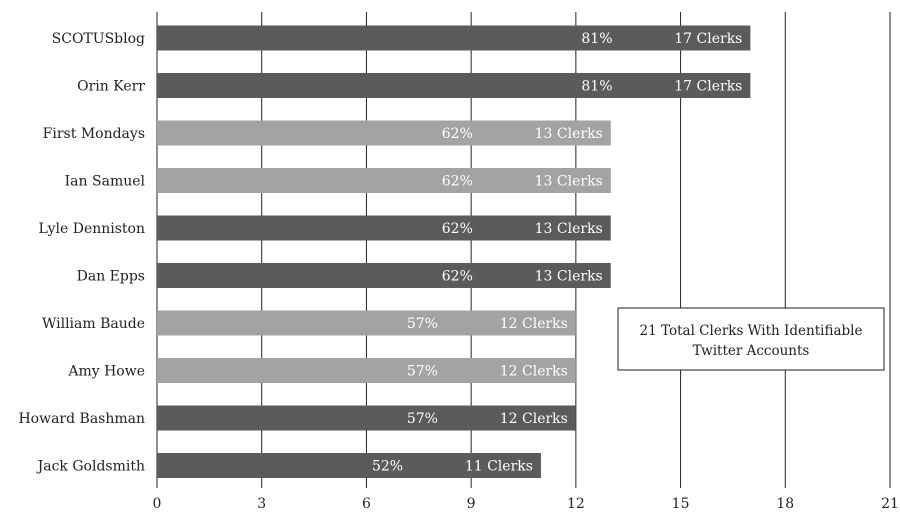  Describe the element at coordinates (785, 504) in the screenshot. I see `x-tick-label: 18` at that location.